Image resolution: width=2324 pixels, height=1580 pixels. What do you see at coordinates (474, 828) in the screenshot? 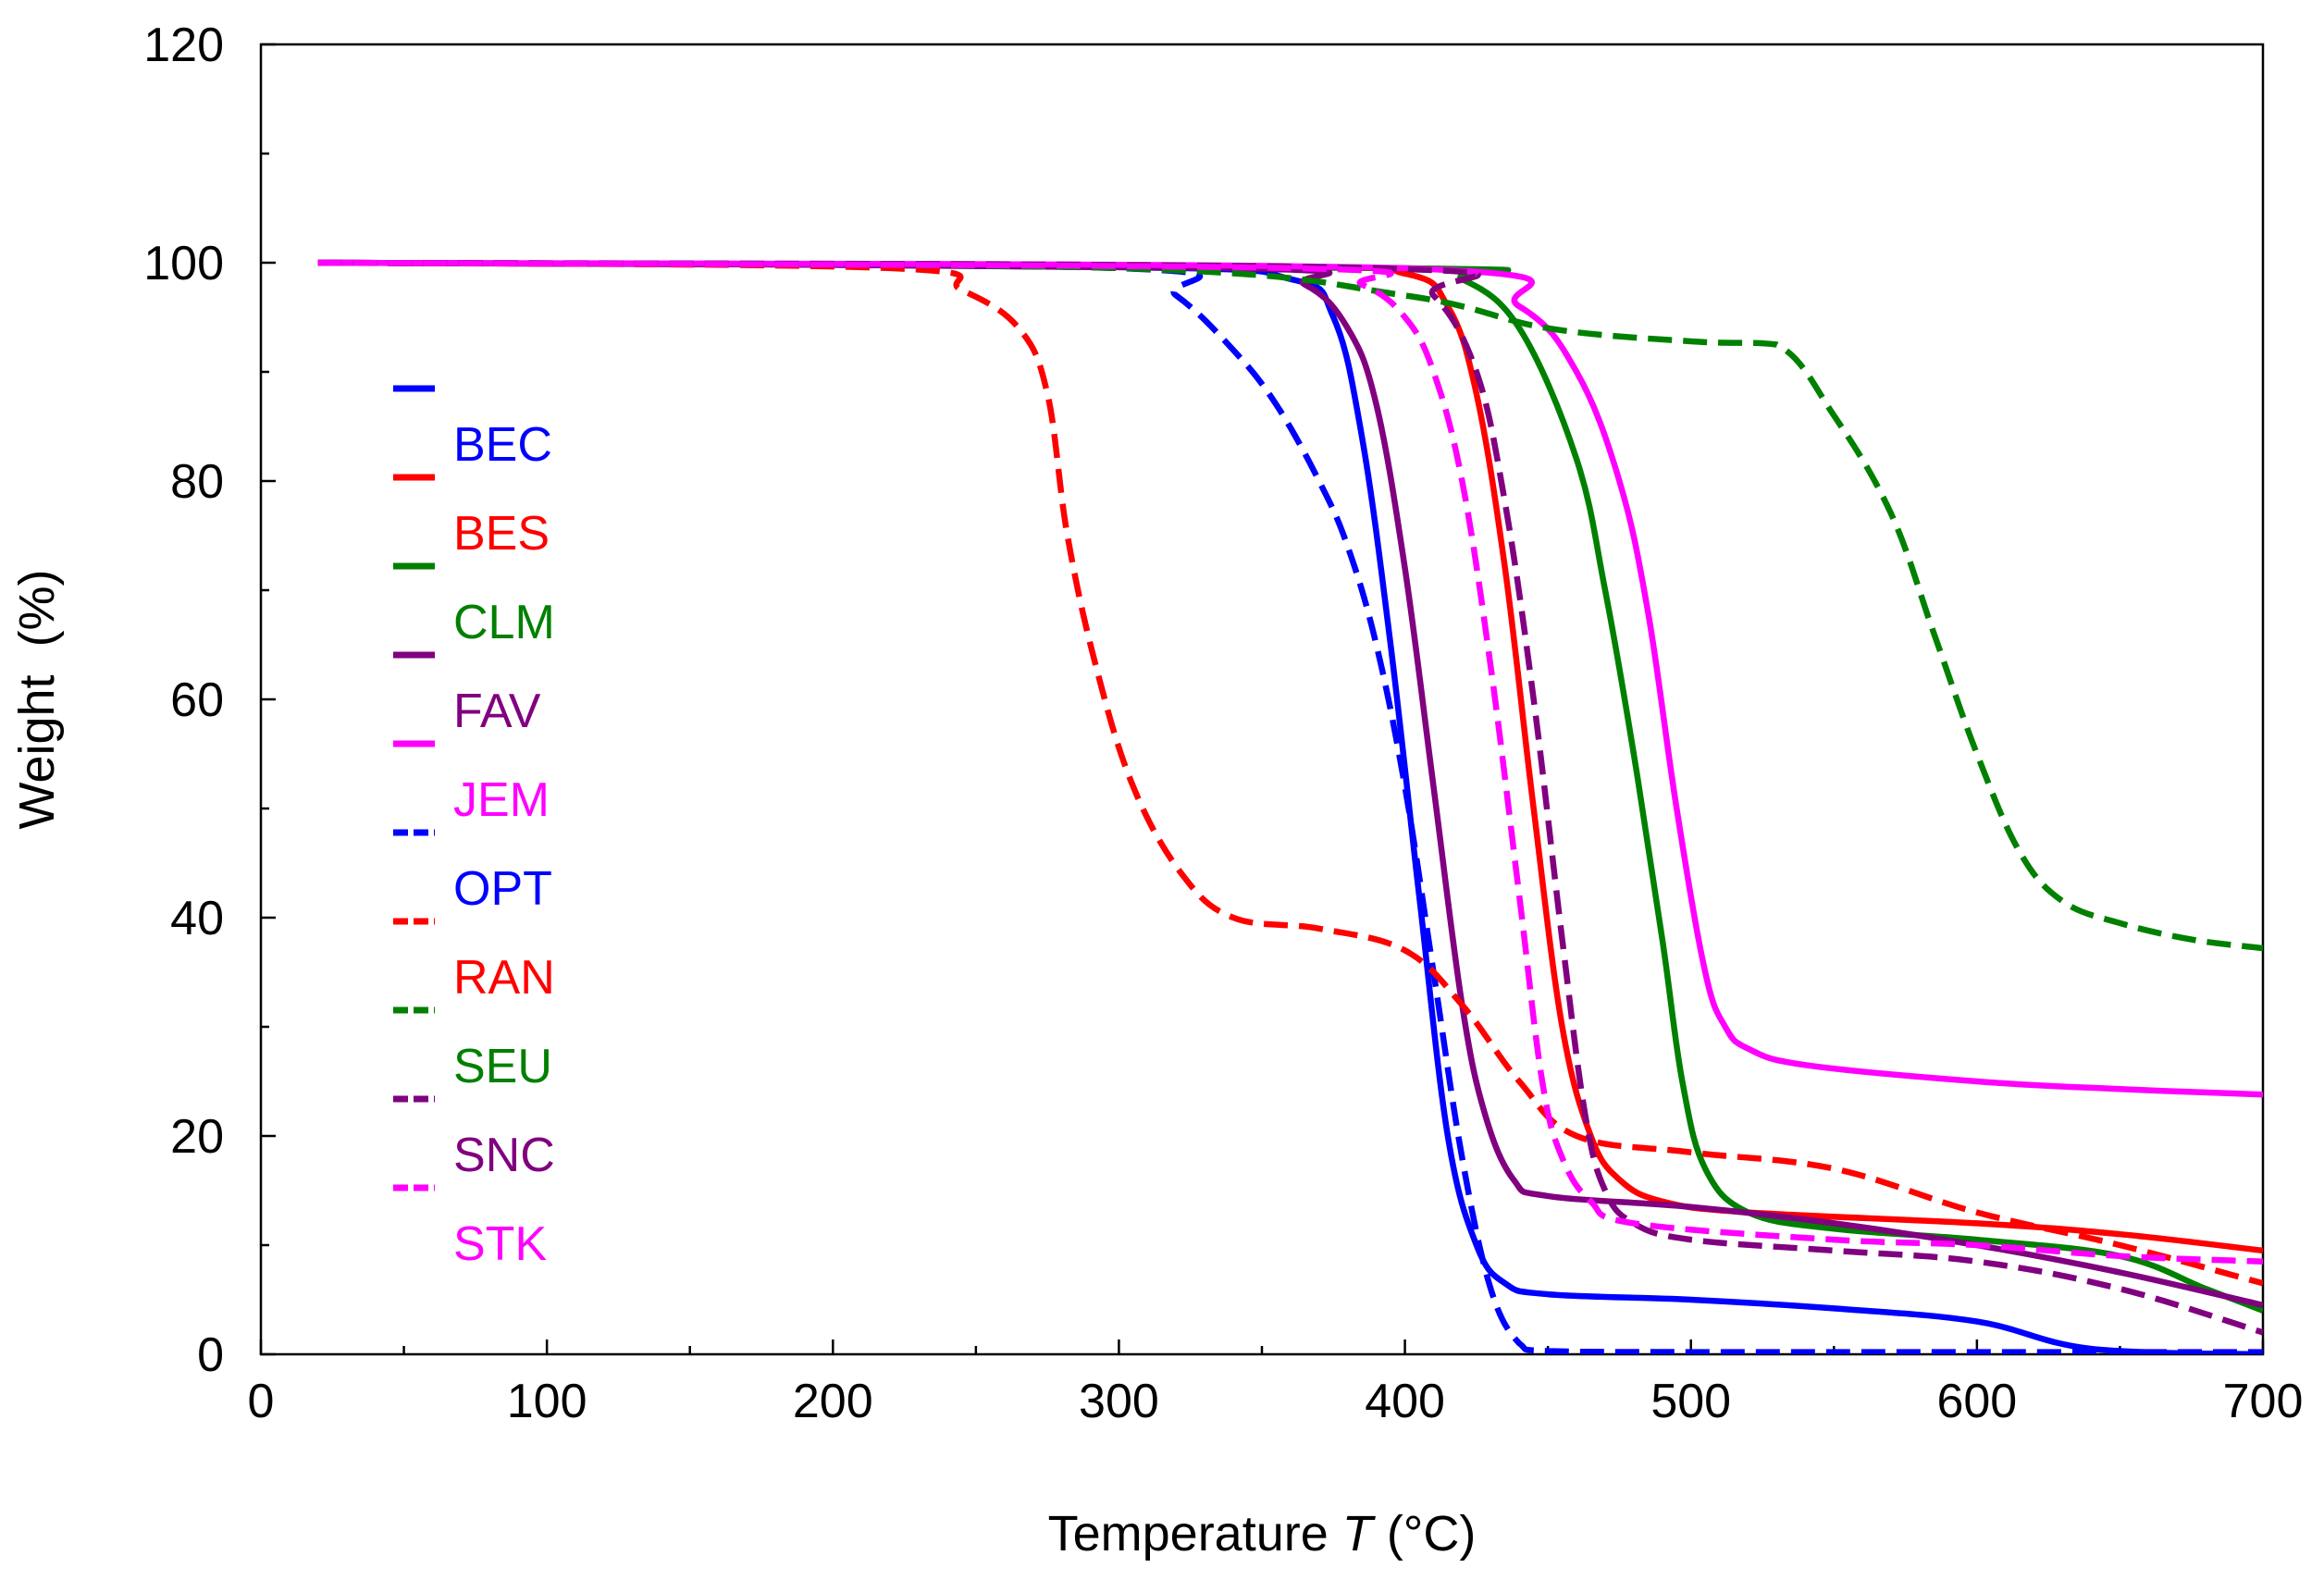
I see `legend: BEC BES CLM FAV JEM OPT RAN SEU SNC STK` at bounding box center [474, 828].